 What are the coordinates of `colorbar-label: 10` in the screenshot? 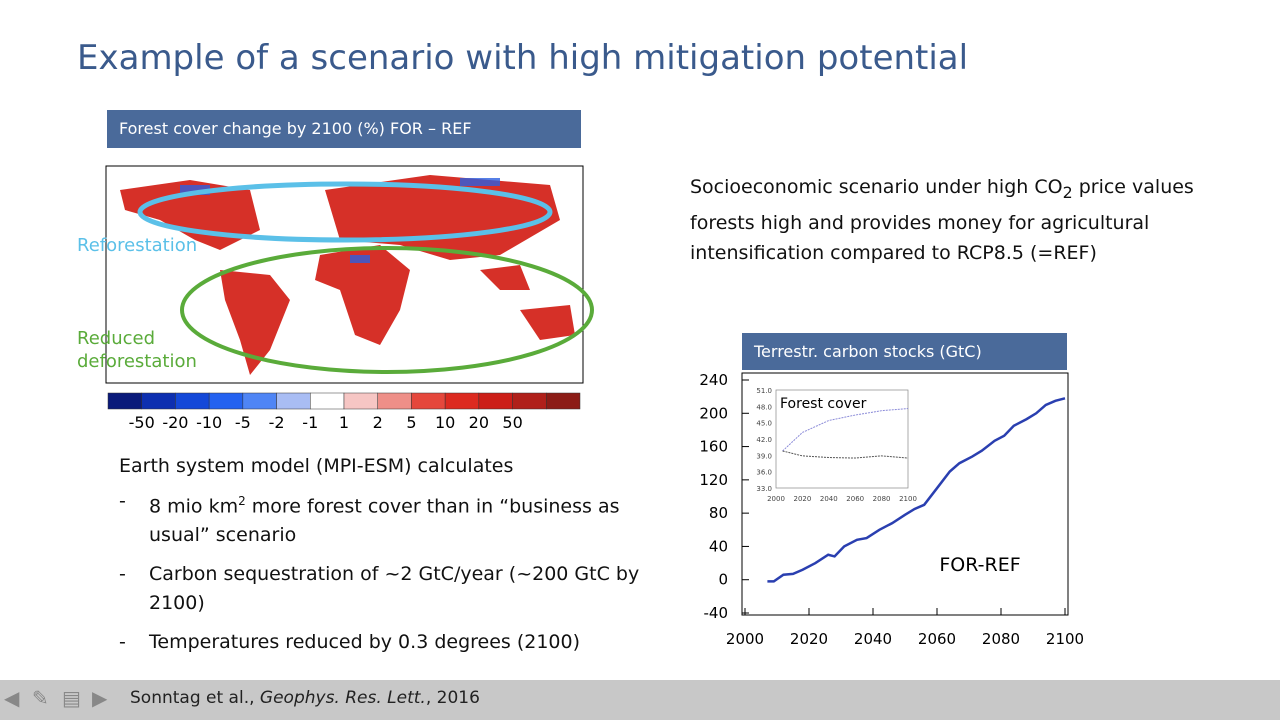 It's located at (445, 422).